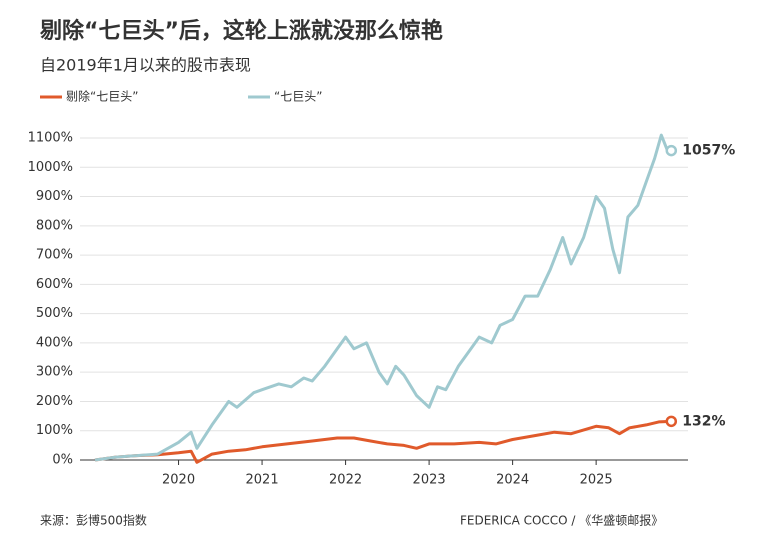  Describe the element at coordinates (54, 225) in the screenshot. I see `y-tick-label: 800%` at that location.